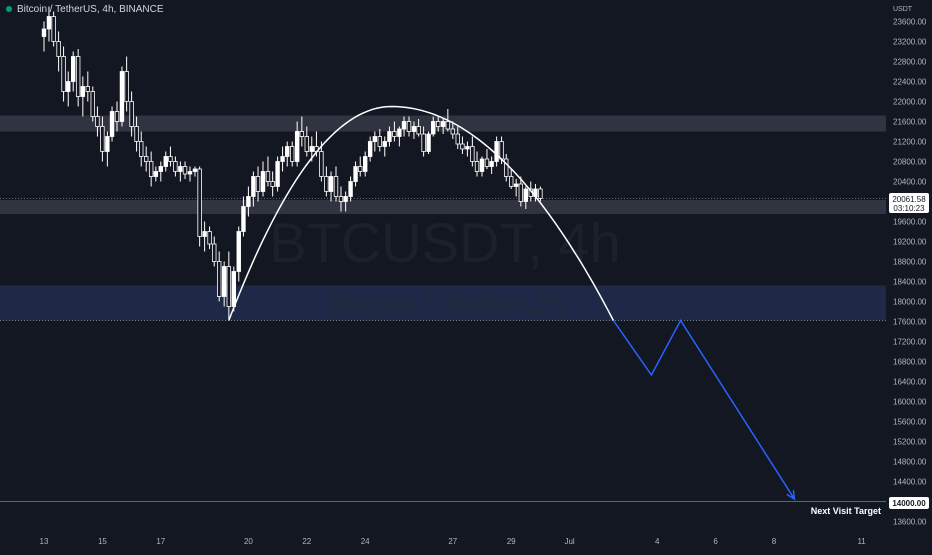 This screenshot has height=555, width=932. What do you see at coordinates (910, 322) in the screenshot?
I see `price-tick-label: 17600.00` at bounding box center [910, 322].